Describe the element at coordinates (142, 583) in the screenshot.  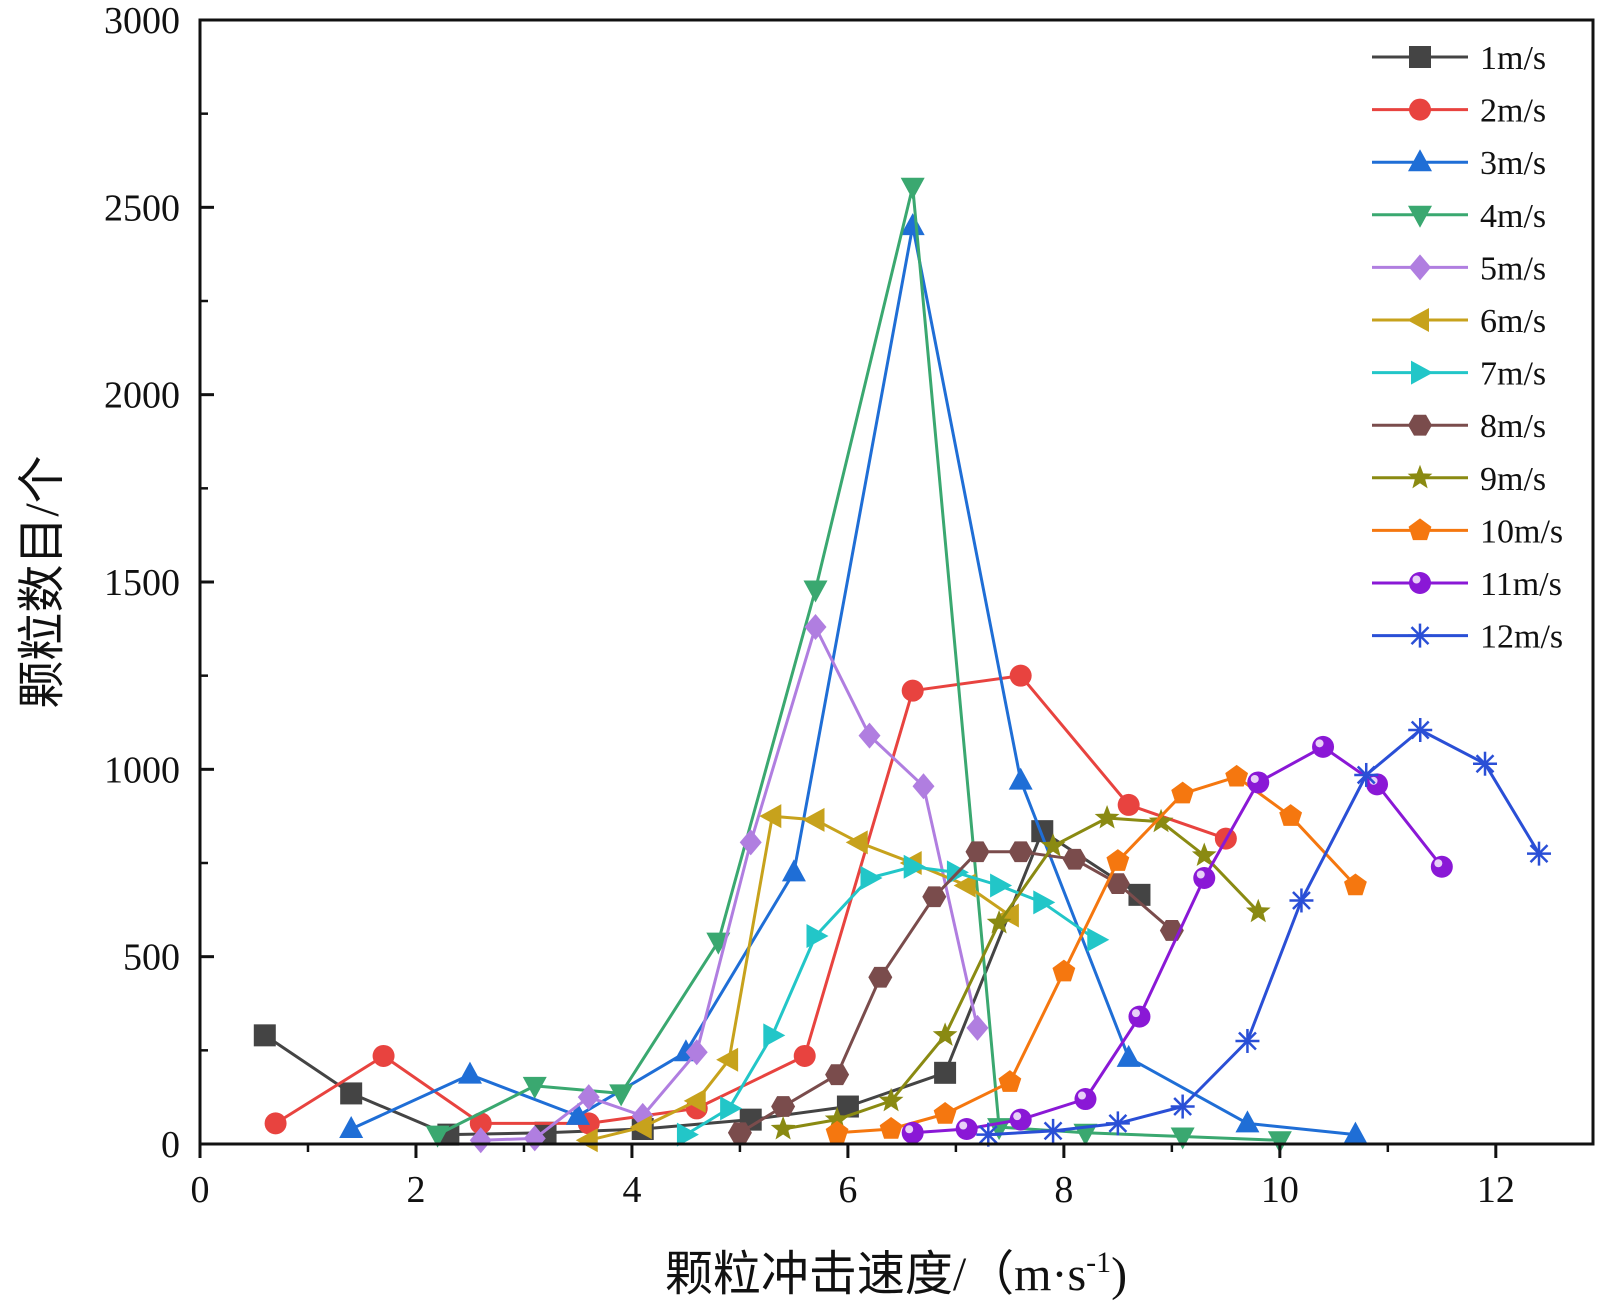
I see `y-tick-label: 1500` at that location.